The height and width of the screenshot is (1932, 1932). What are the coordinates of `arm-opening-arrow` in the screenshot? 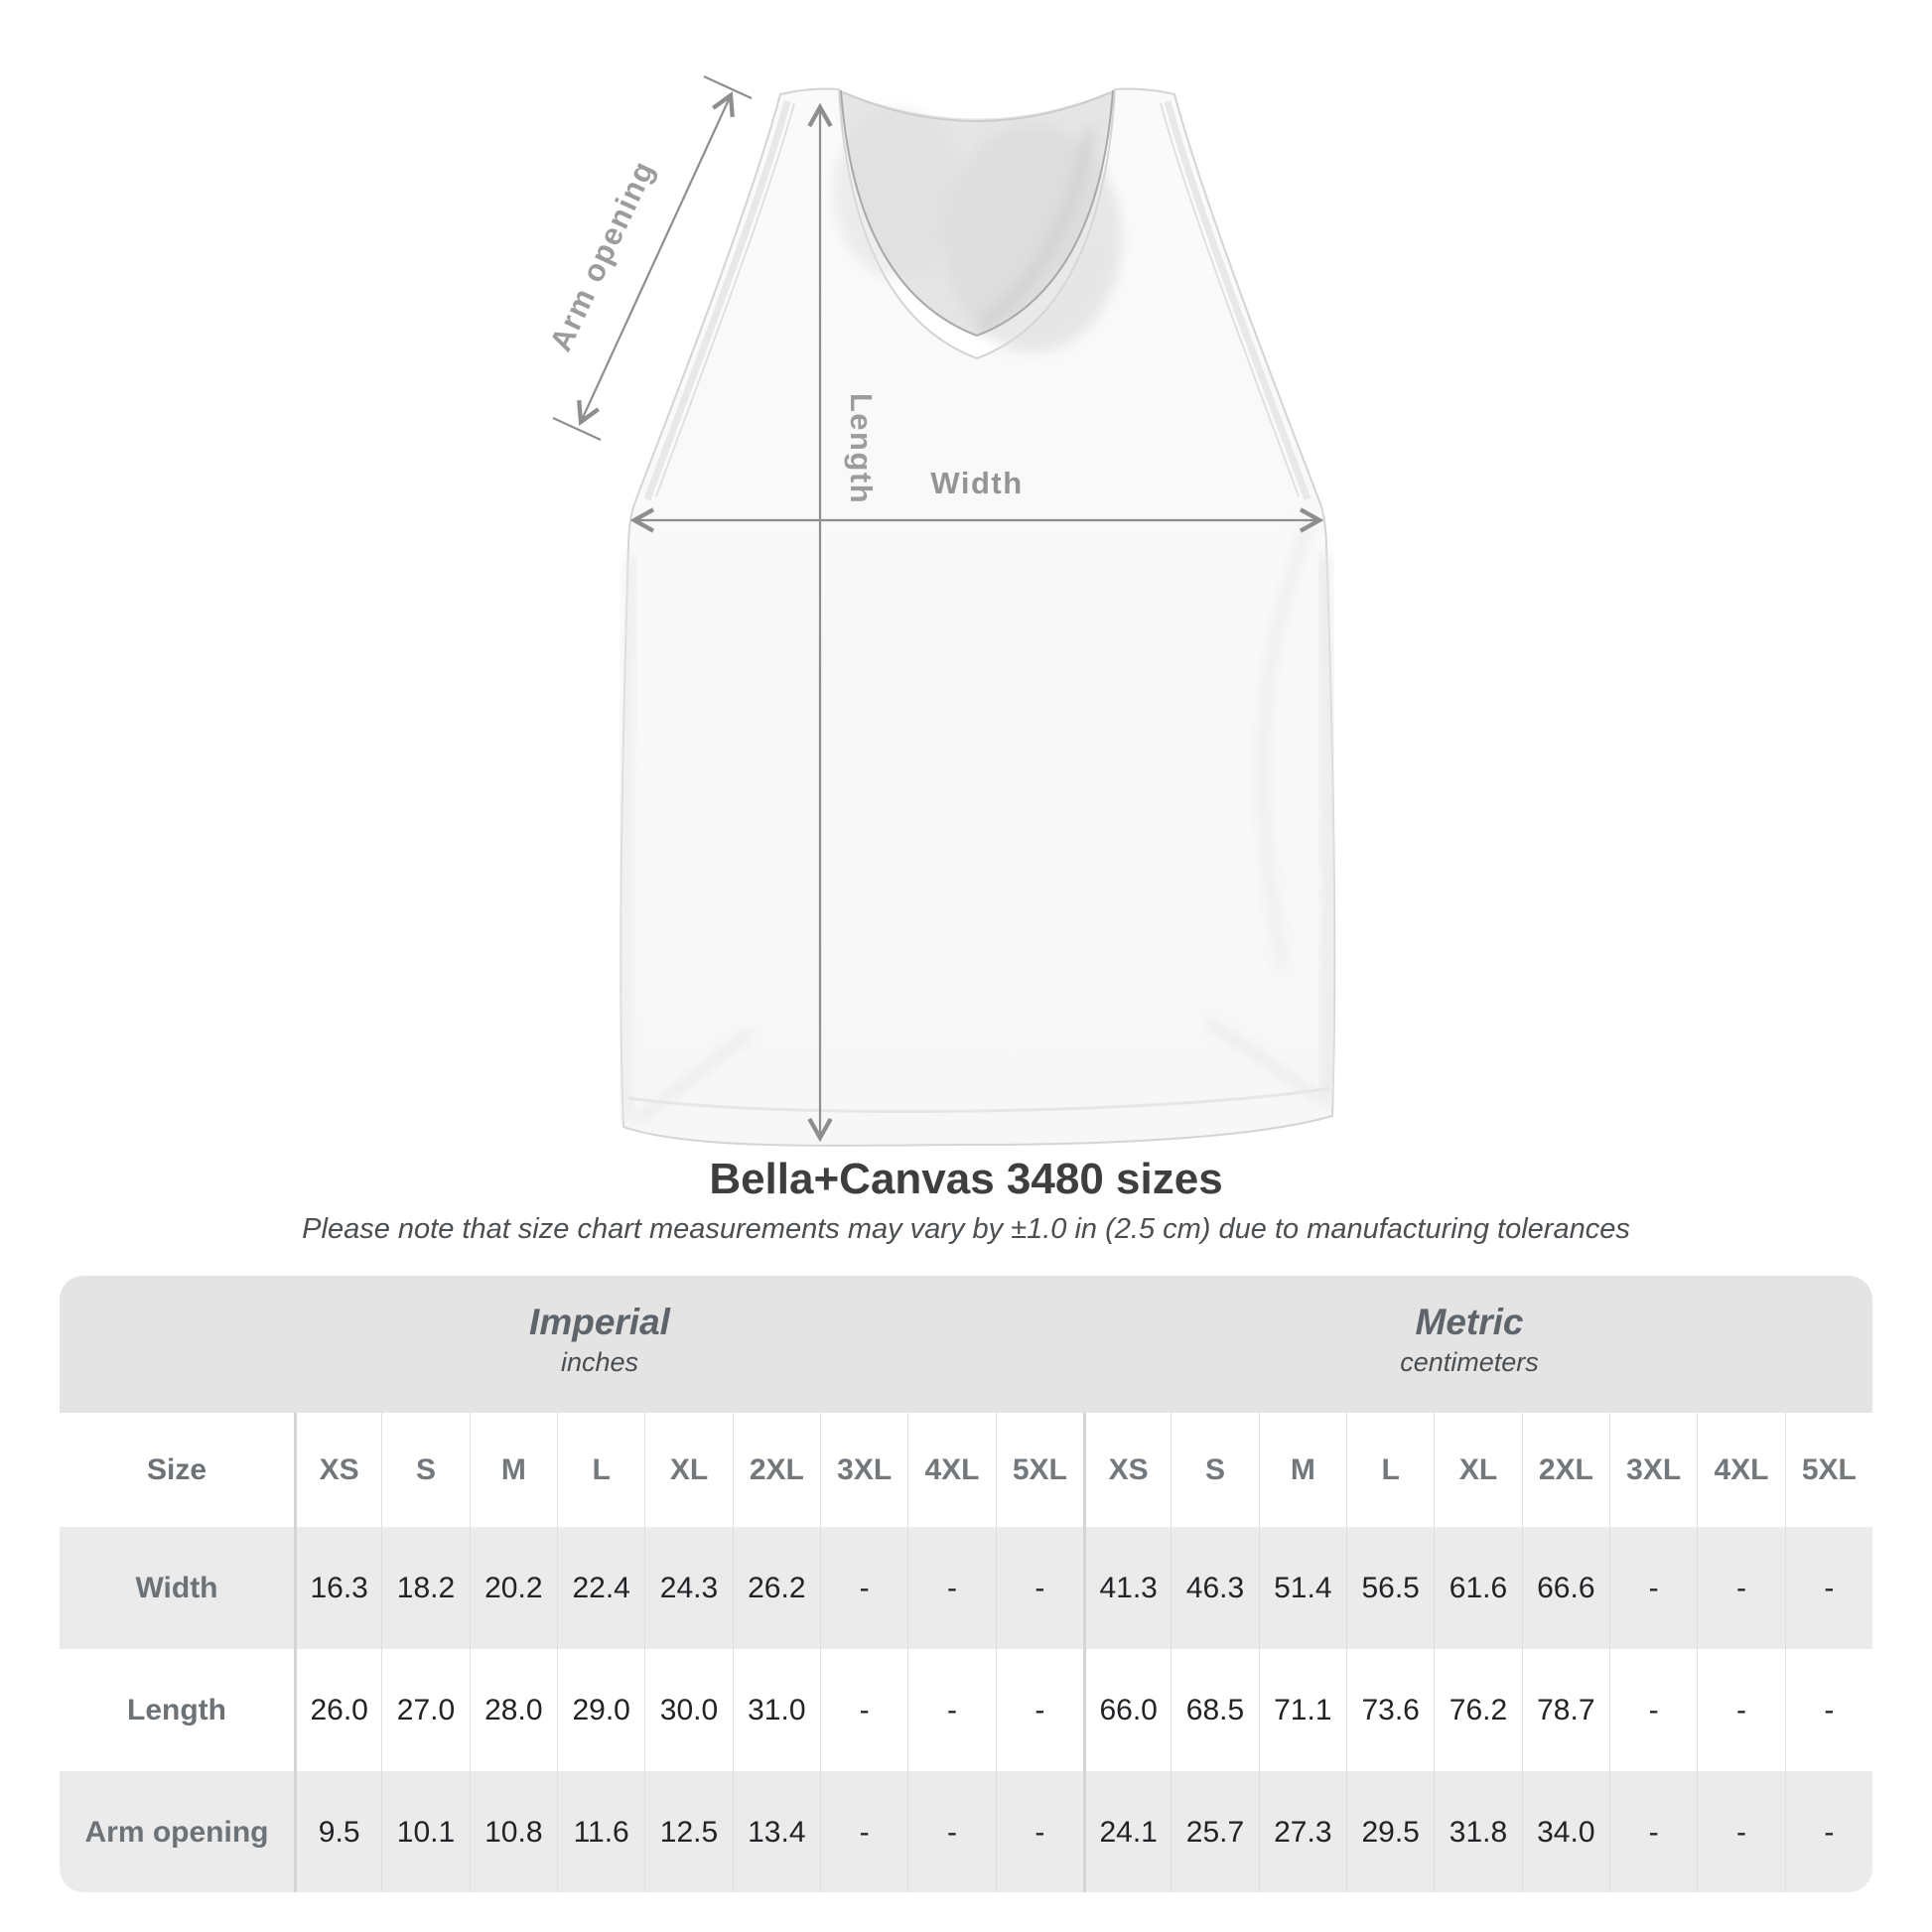 It's located at (656, 259).